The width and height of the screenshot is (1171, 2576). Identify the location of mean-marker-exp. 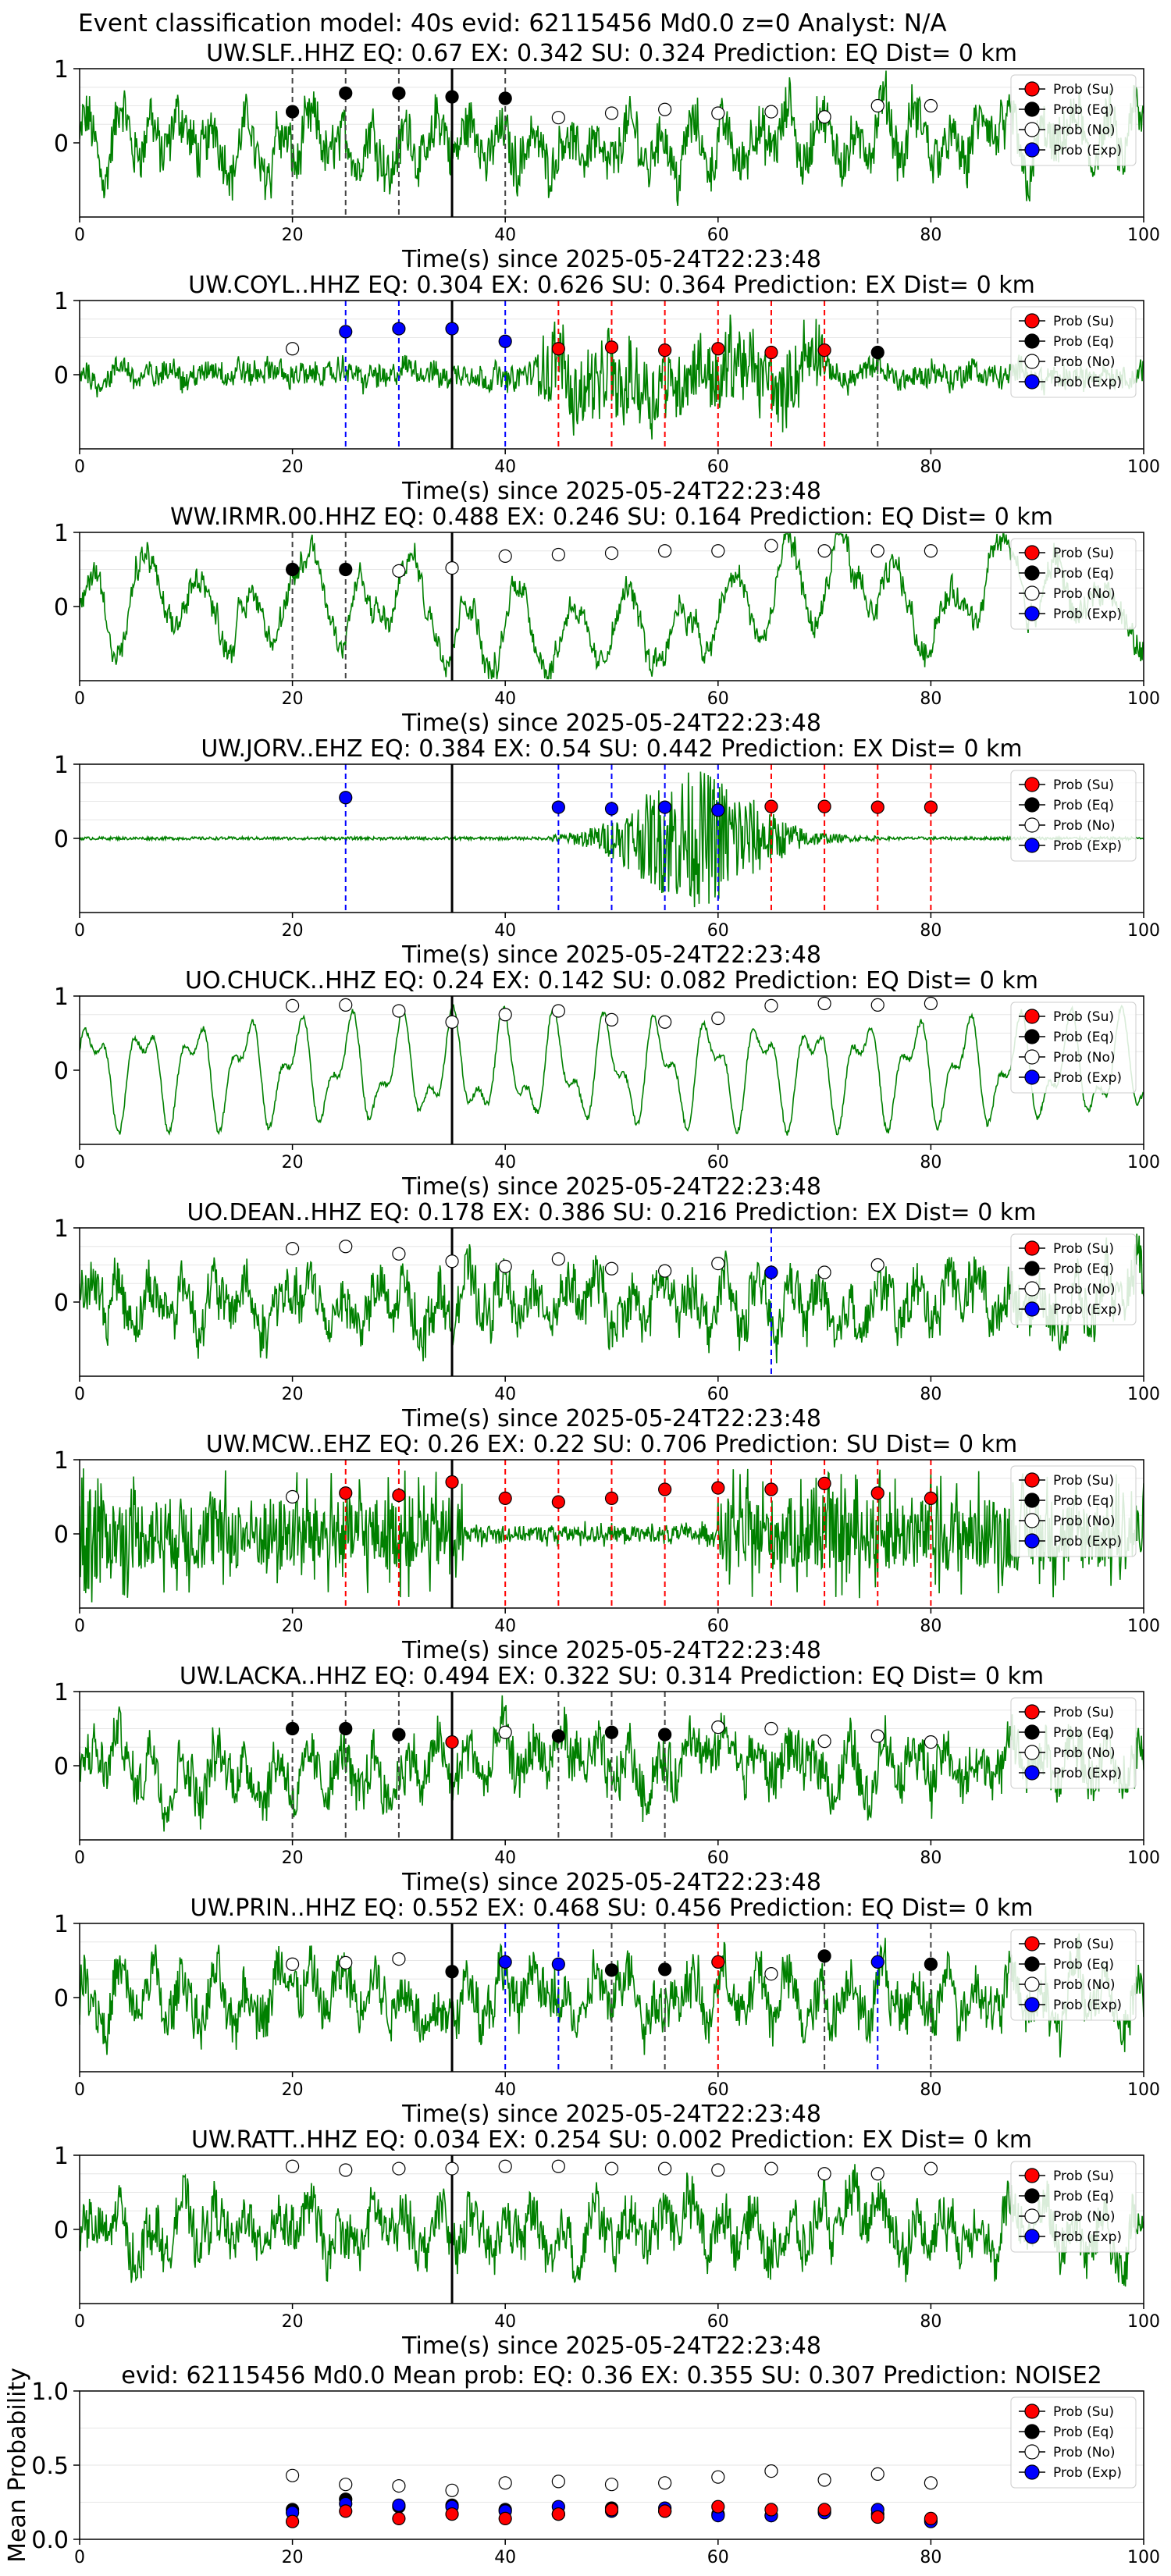
(399, 2505).